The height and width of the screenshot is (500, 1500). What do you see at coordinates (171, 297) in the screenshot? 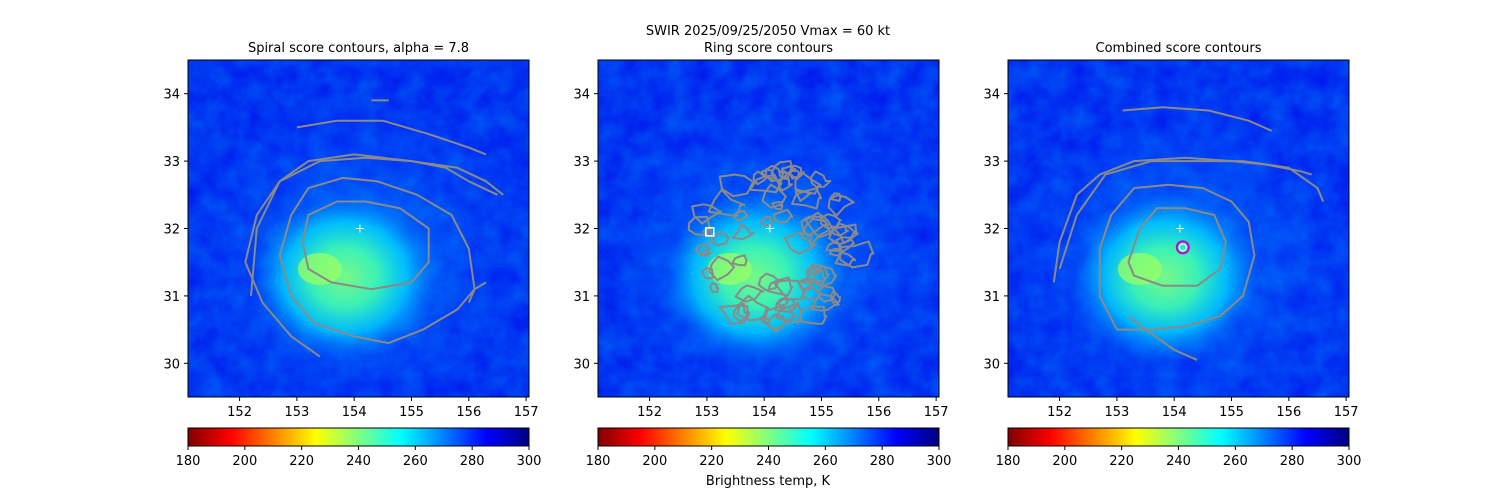
I see `y-tick-label: 31` at bounding box center [171, 297].